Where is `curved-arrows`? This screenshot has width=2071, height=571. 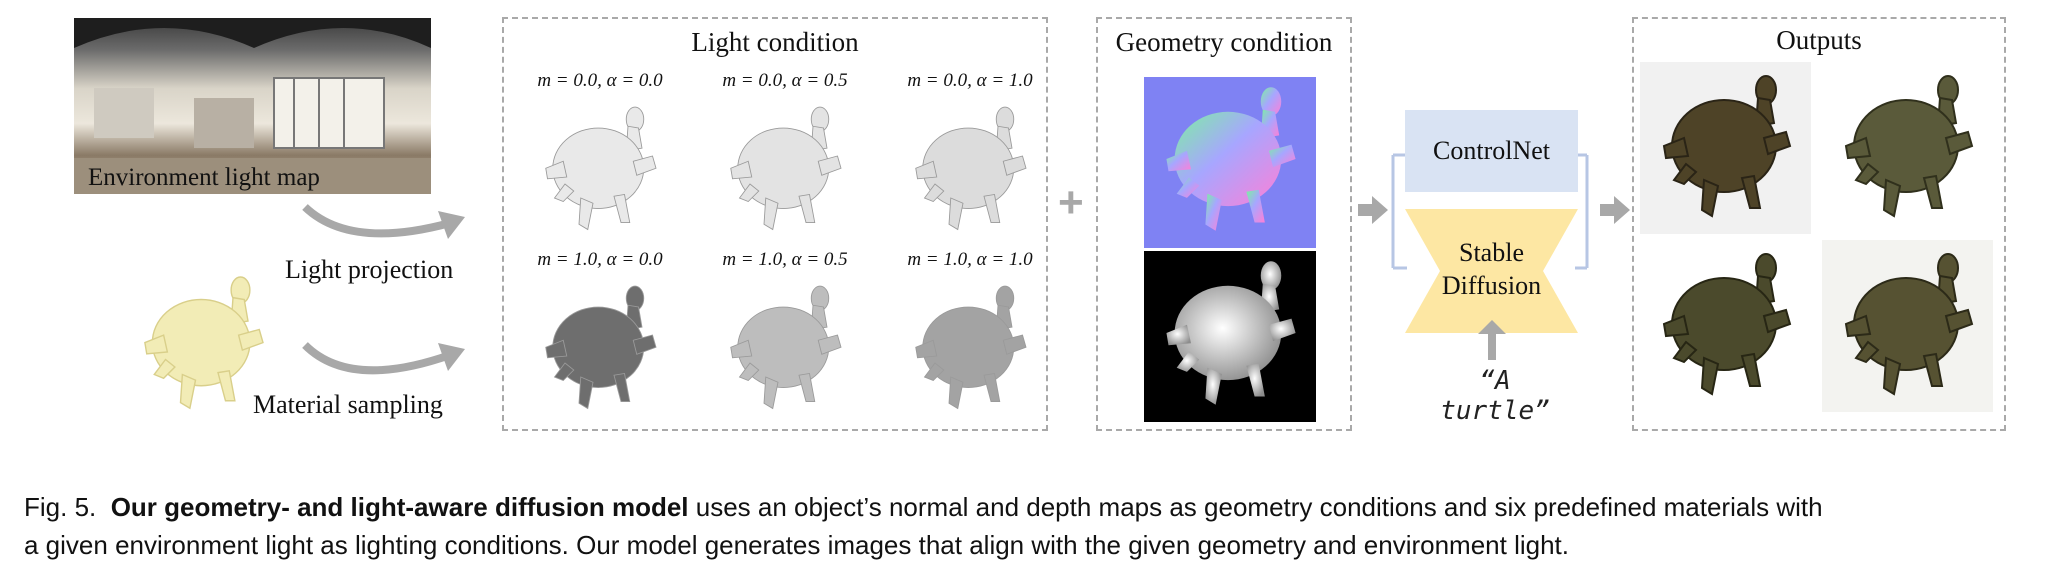
curved-arrows is located at coordinates (383, 289).